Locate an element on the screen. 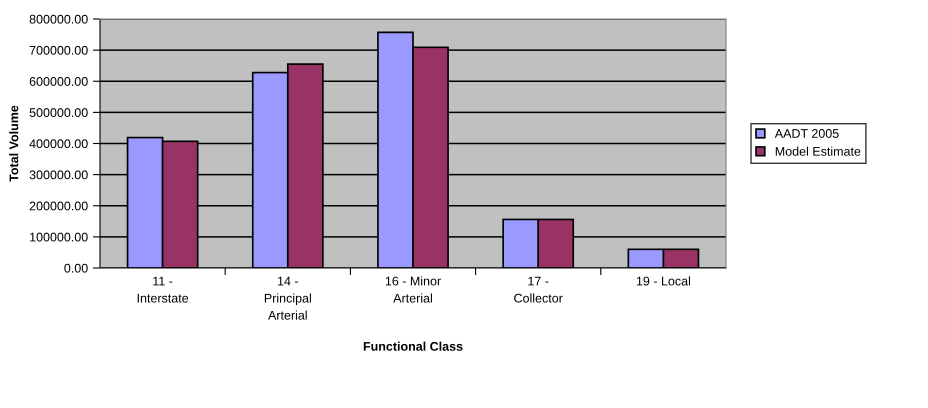 Image resolution: width=928 pixels, height=408 pixels. x-axis-title: Functional Class is located at coordinates (413, 346).